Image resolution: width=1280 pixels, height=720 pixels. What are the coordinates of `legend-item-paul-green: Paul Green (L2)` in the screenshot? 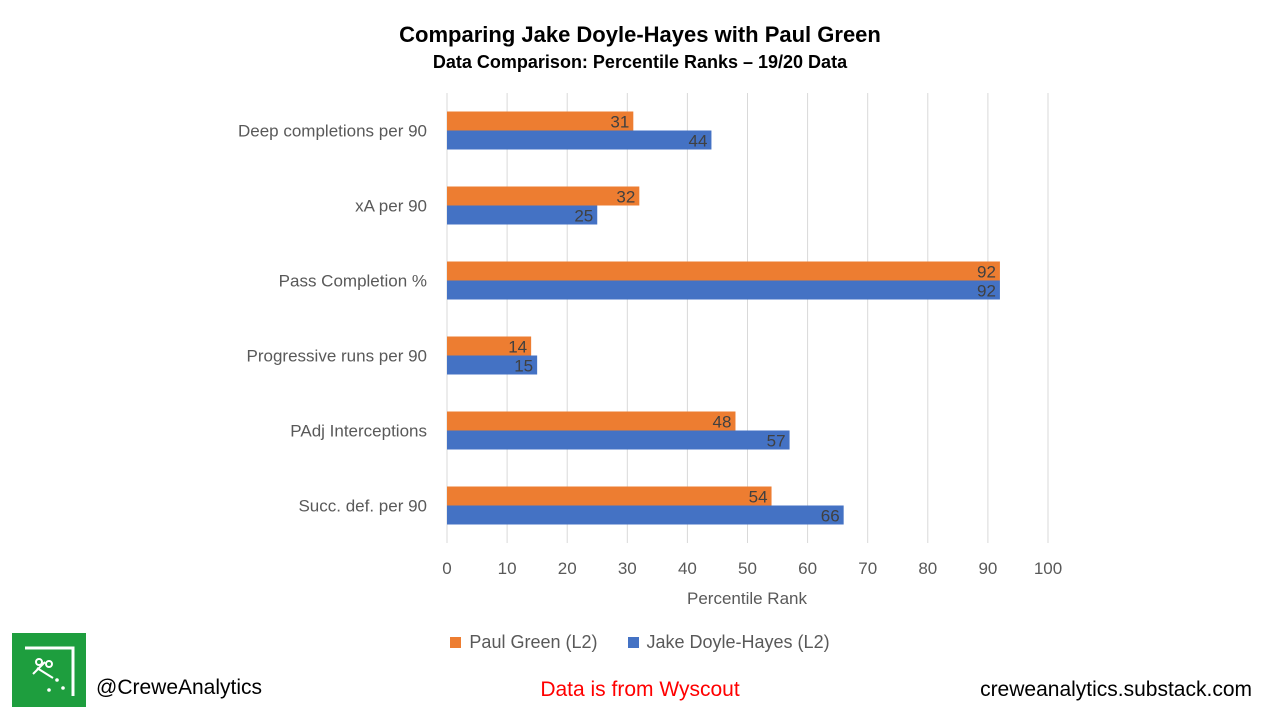 It's located at (524, 642).